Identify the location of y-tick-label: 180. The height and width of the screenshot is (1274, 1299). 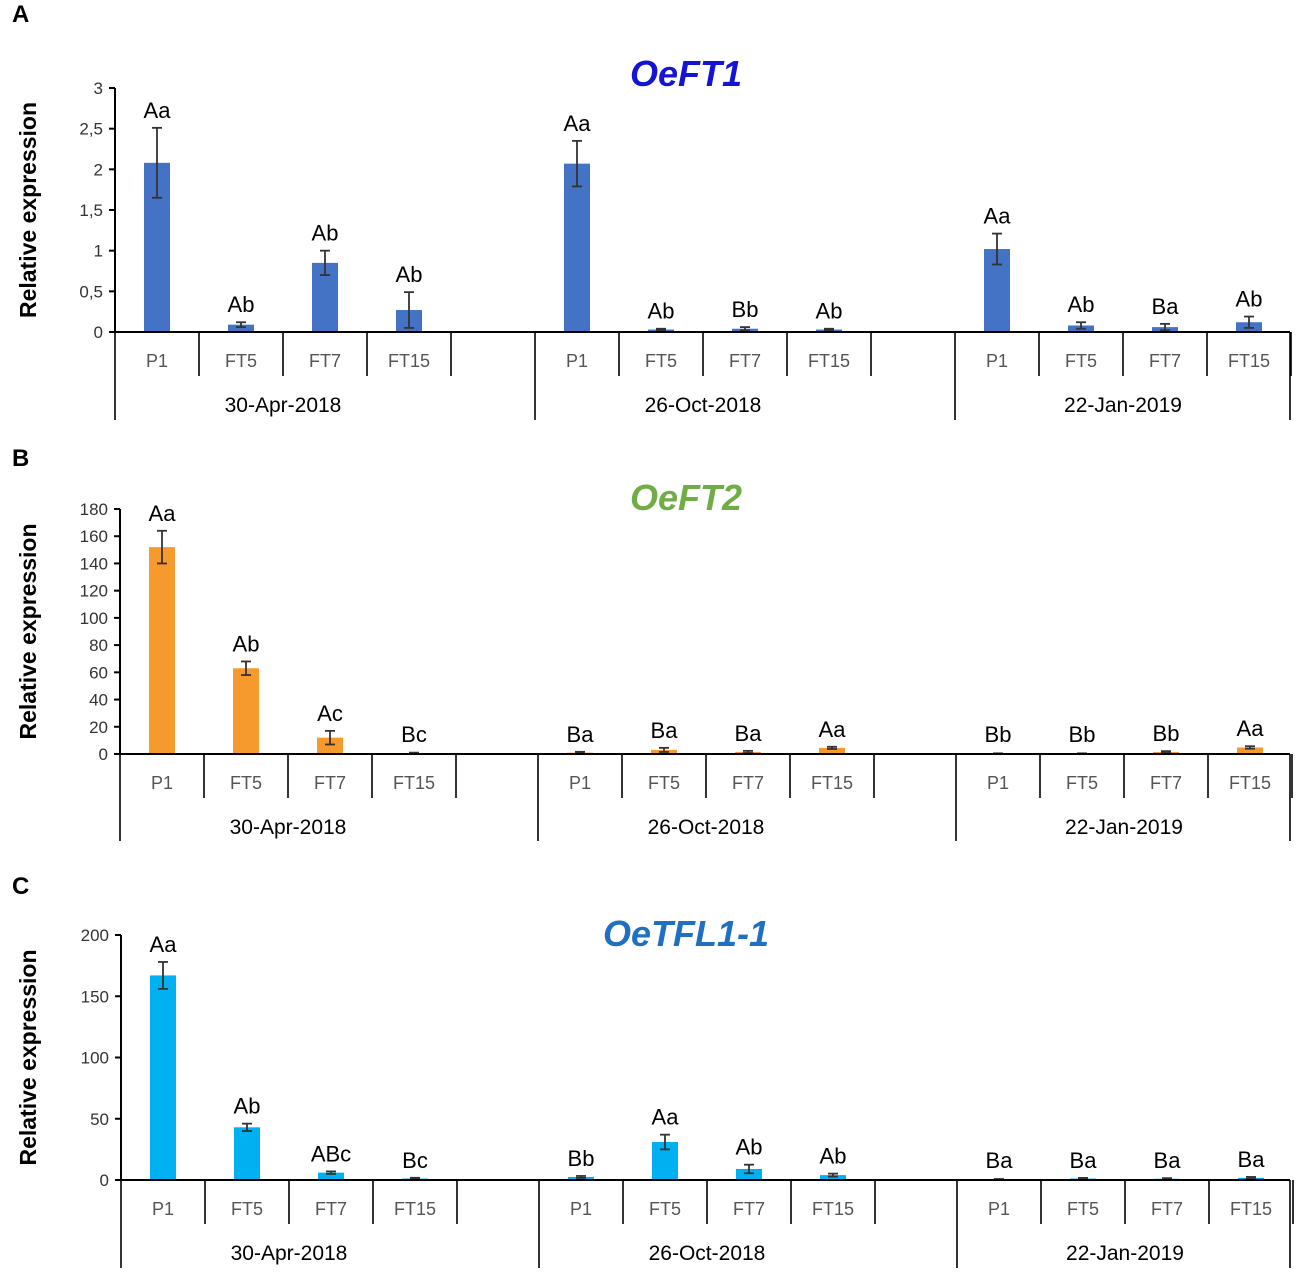
(94, 509).